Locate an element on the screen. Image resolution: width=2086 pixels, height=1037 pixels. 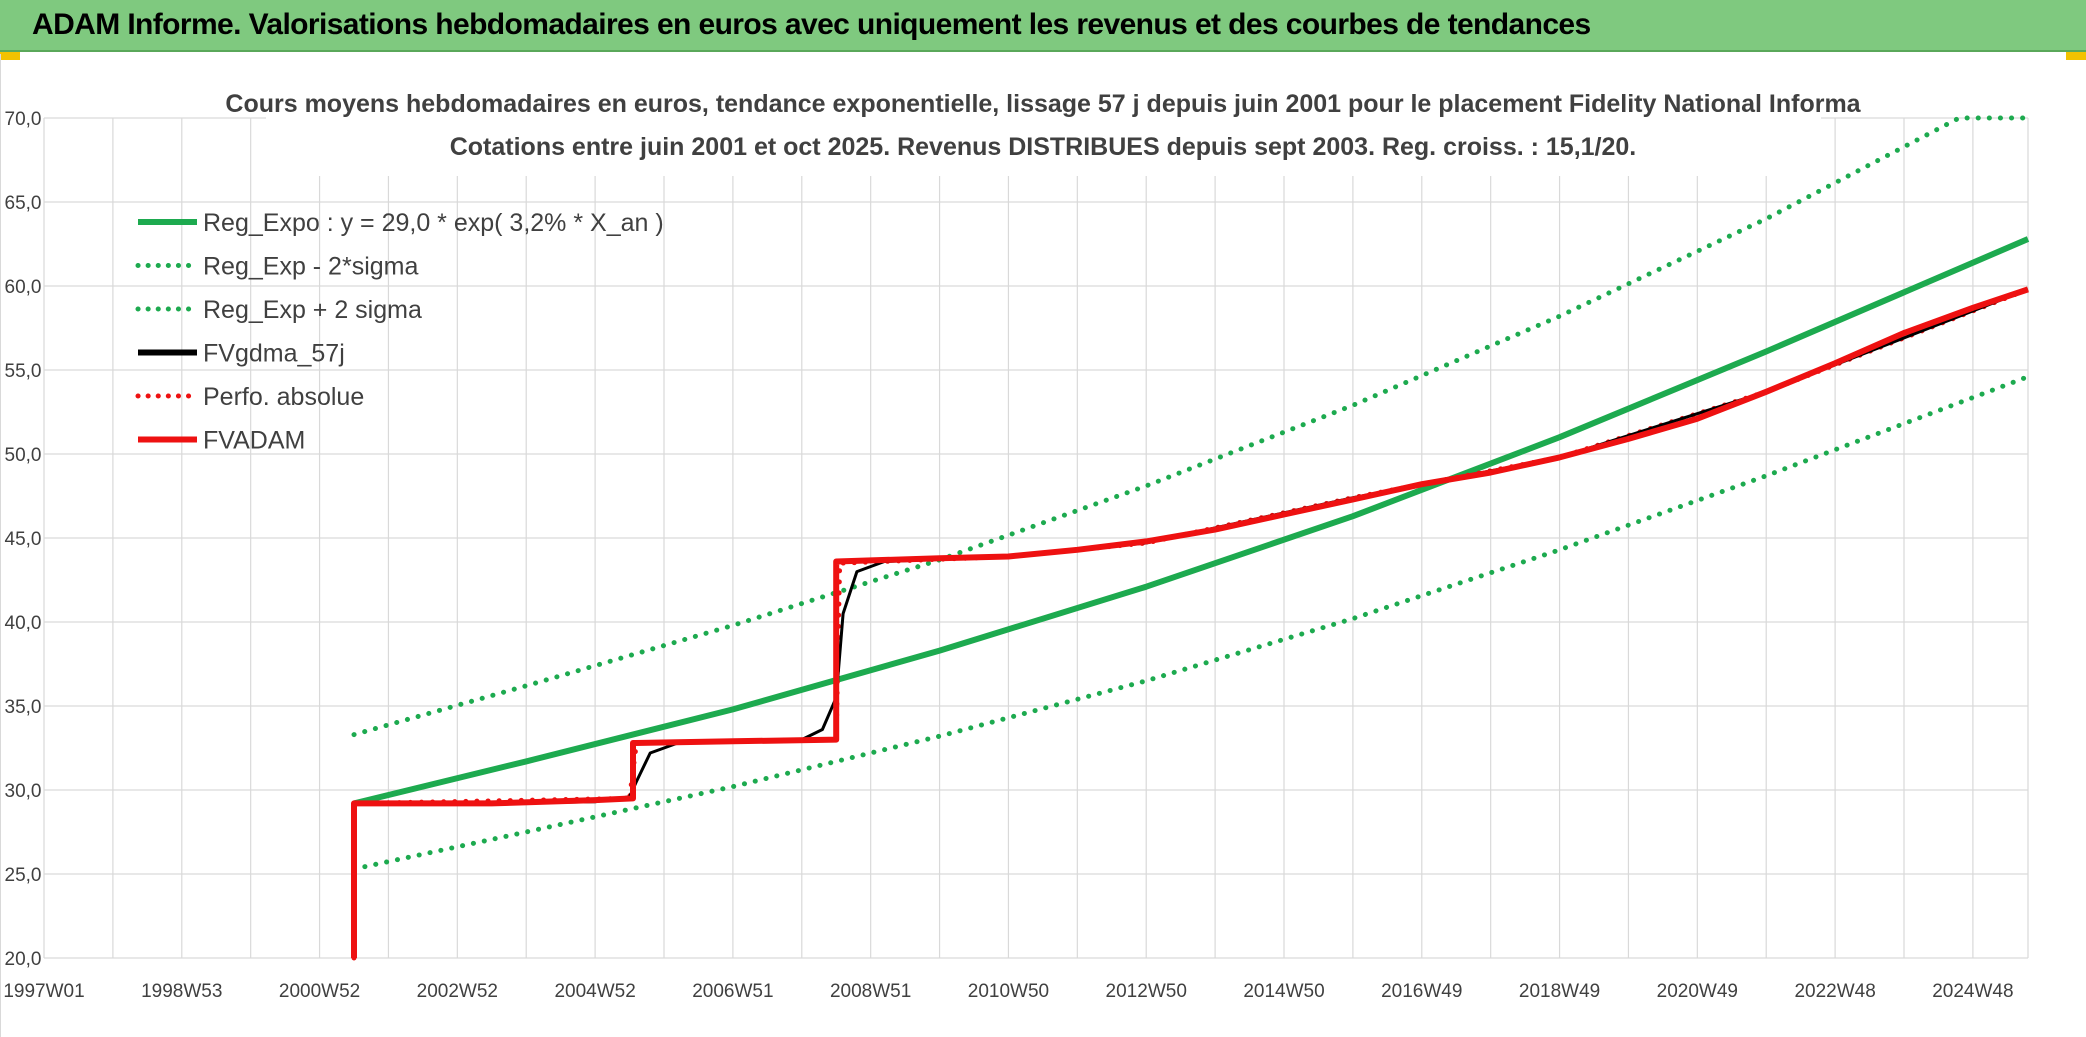
x-tick-label: 2020W49 is located at coordinates (1697, 991).